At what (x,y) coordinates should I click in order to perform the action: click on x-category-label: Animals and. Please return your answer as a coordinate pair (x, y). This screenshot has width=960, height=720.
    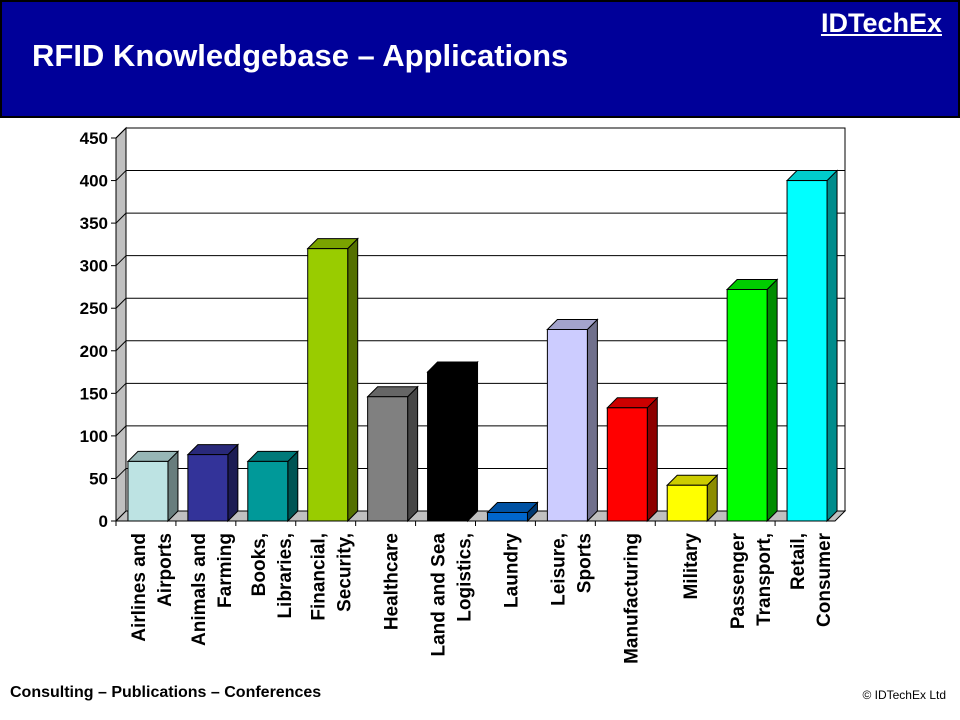
    Looking at the image, I should click on (199, 589).